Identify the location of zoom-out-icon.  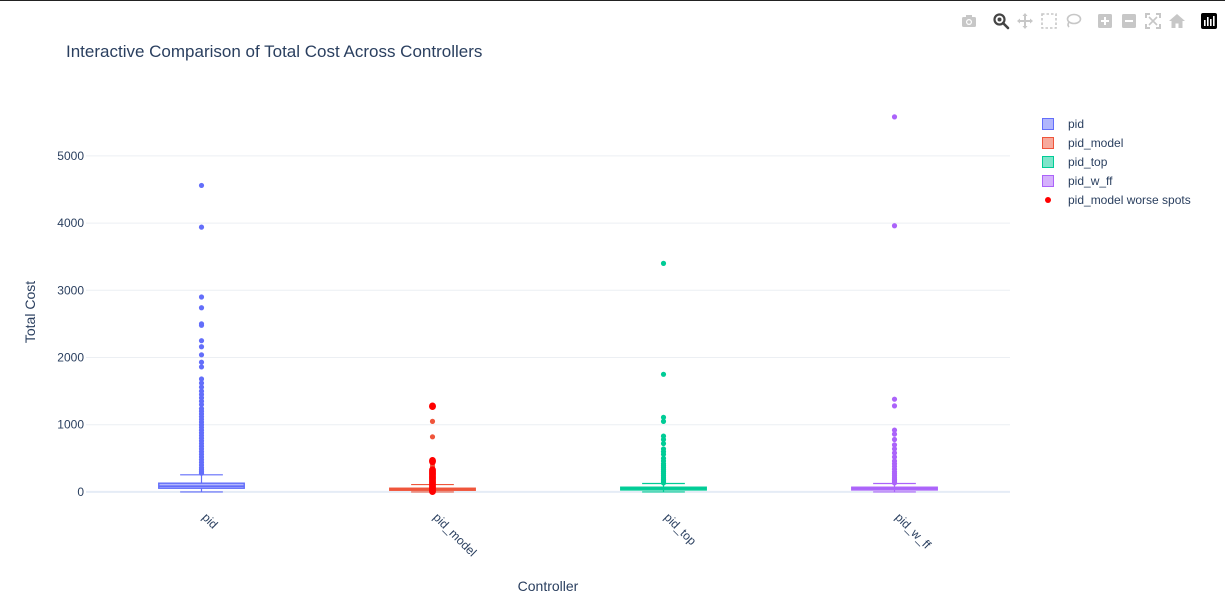
(1129, 21).